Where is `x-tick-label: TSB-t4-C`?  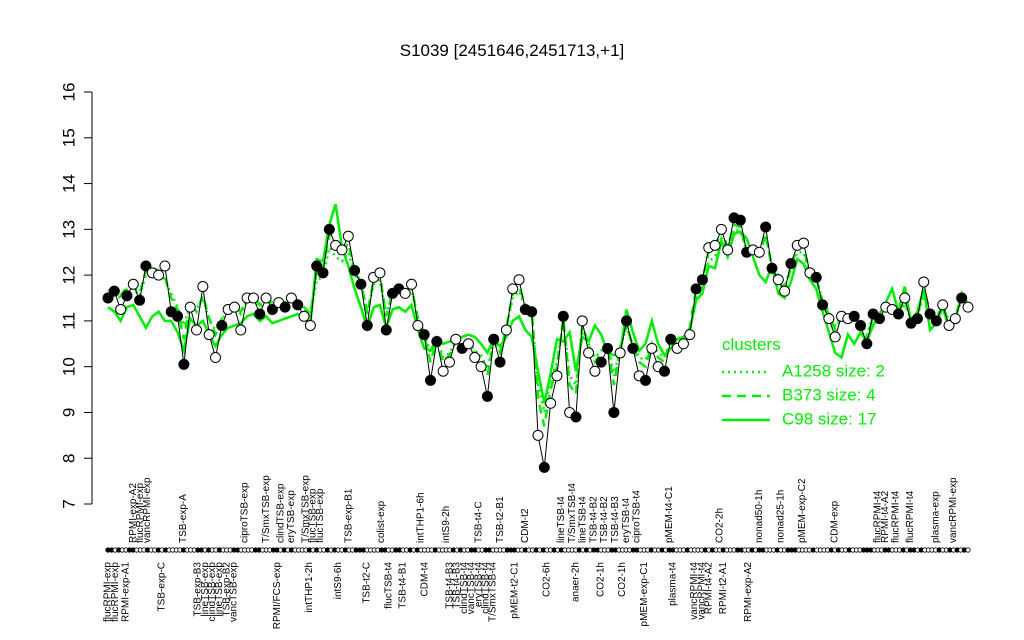
x-tick-label: TSB-t4-C is located at coordinates (478, 522).